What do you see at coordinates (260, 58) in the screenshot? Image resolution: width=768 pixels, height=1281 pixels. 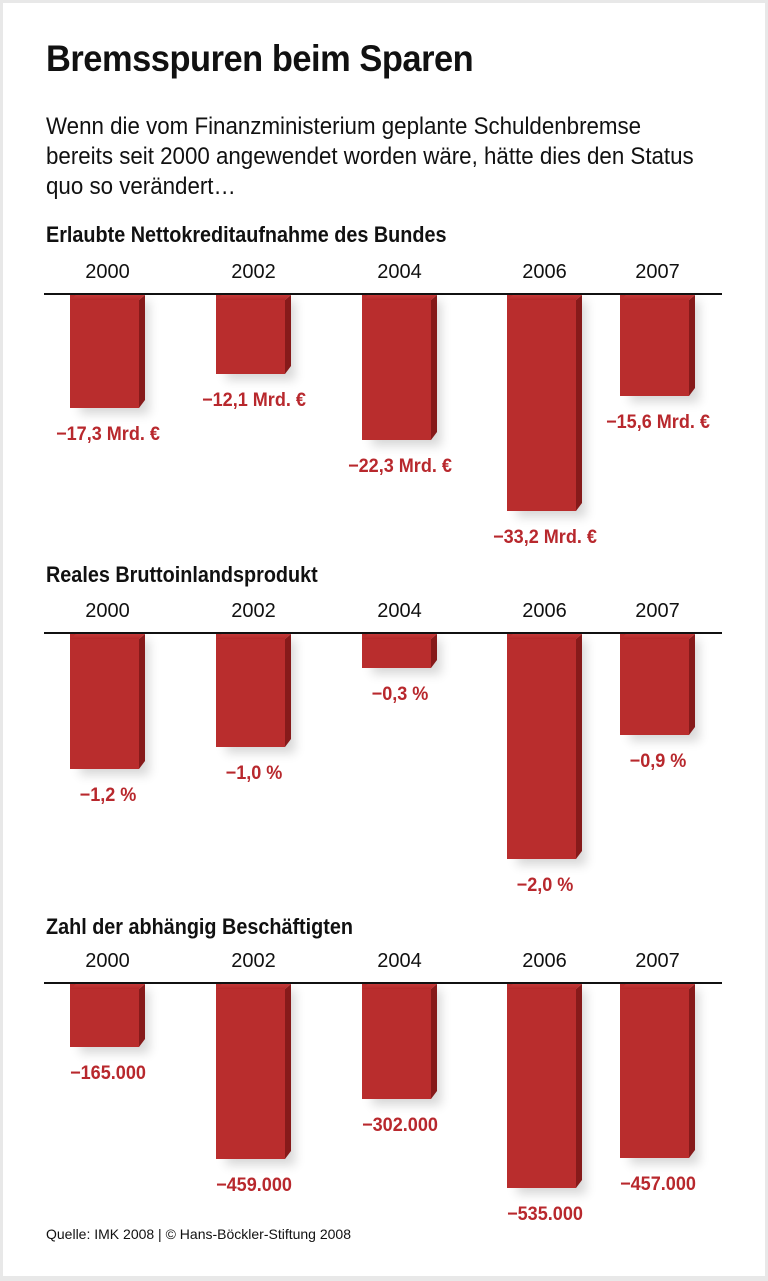 I see `page-title: Bremsspuren beim Sparen` at bounding box center [260, 58].